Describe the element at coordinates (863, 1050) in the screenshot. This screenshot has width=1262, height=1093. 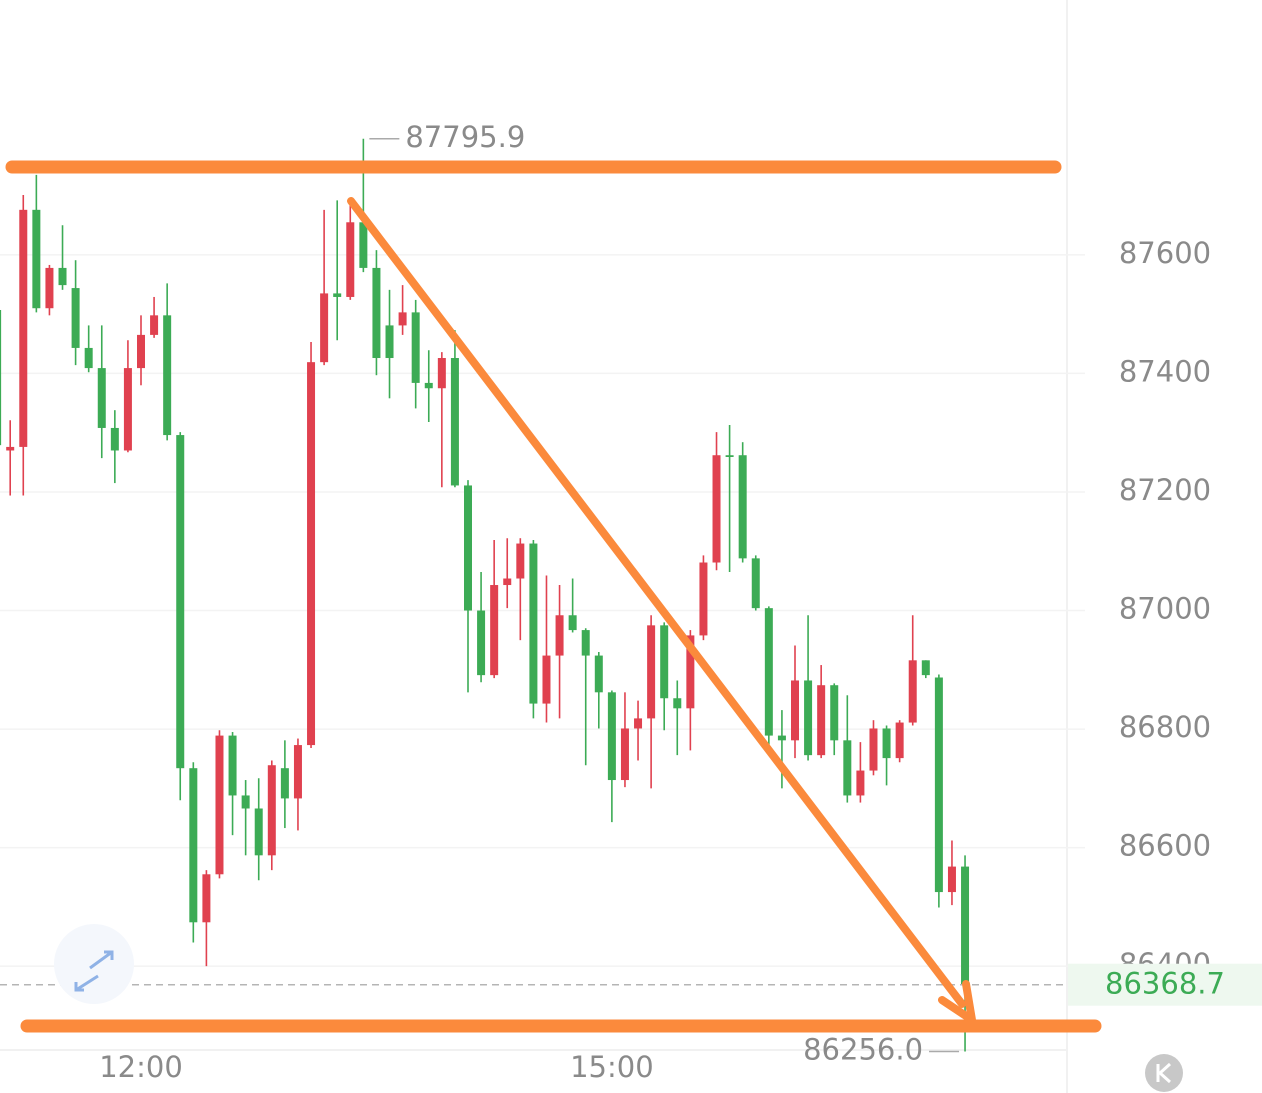
I see `low-label: 86256.0` at that location.